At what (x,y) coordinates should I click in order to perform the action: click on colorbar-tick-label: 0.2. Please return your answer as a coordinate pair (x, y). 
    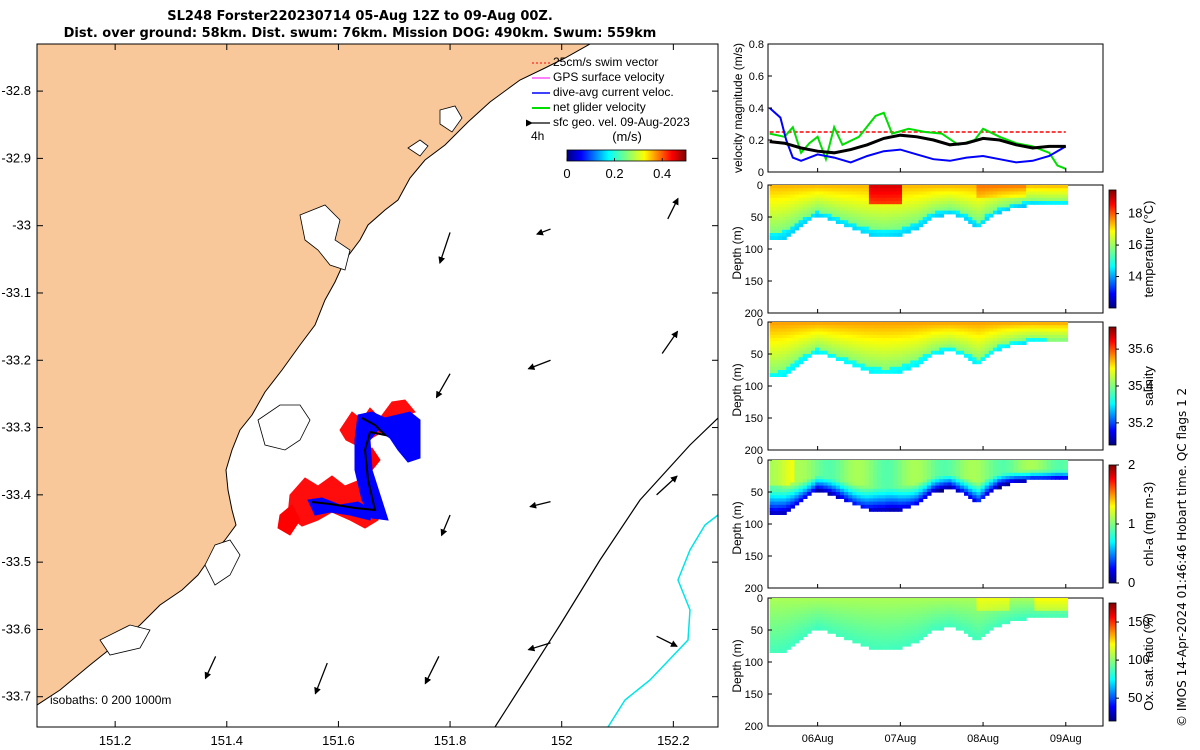
    Looking at the image, I should click on (615, 173).